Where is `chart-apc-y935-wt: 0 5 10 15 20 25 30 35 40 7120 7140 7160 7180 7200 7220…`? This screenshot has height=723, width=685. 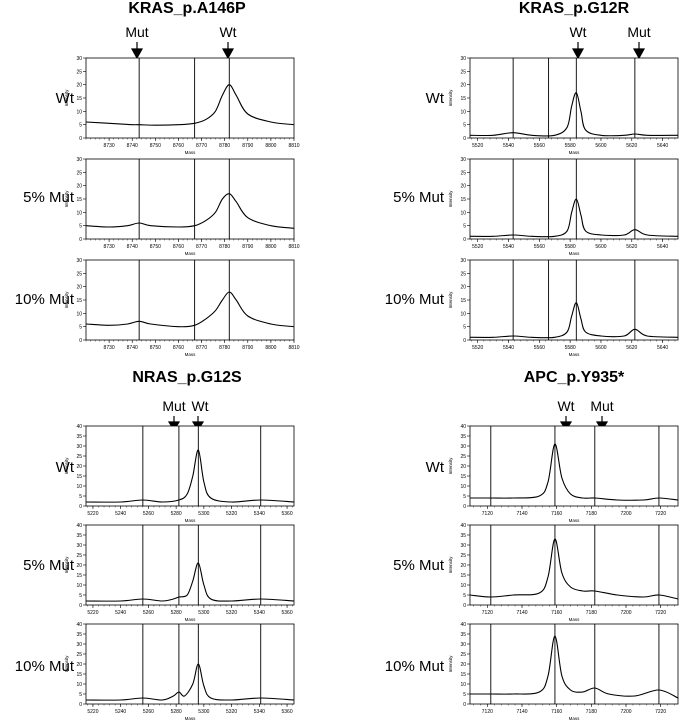
chart-apc-y935-wt: 0 5 10 15 20 25 30 35 40 7120 7140 7160 7180 7200 7220… is located at coordinates (563, 473).